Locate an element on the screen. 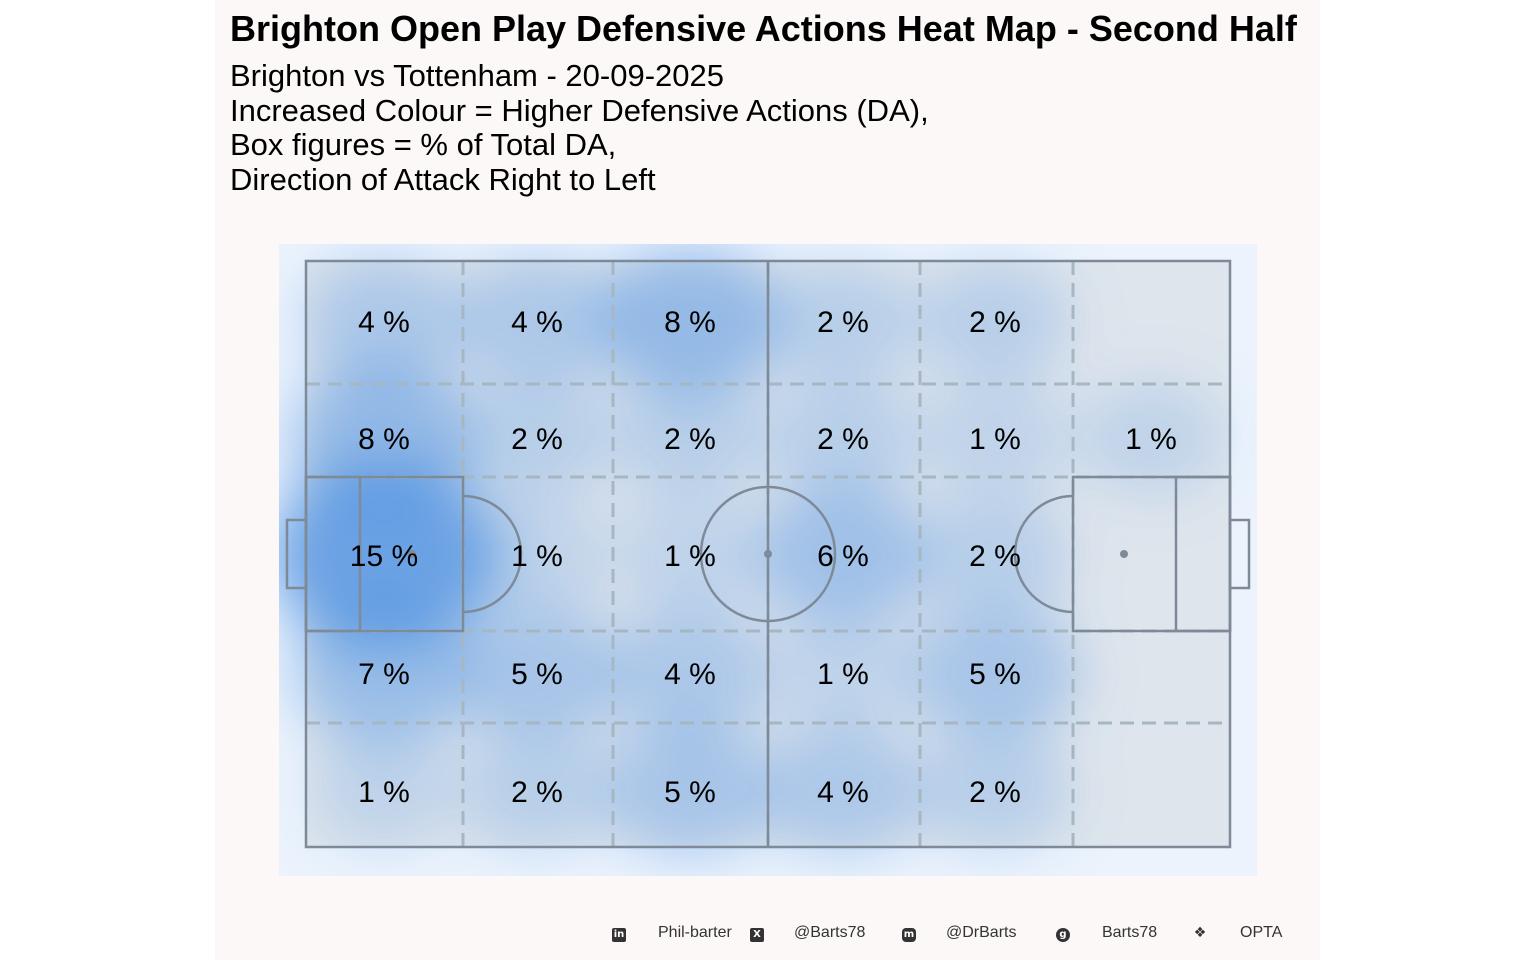 The width and height of the screenshot is (1536, 960). linkedin-handle: Phil-barter is located at coordinates (695, 932).